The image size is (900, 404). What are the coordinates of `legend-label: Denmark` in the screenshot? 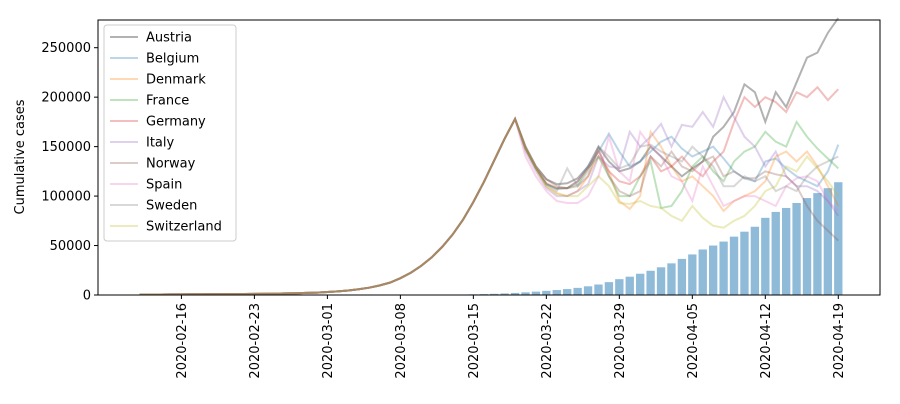 It's located at (176, 80).